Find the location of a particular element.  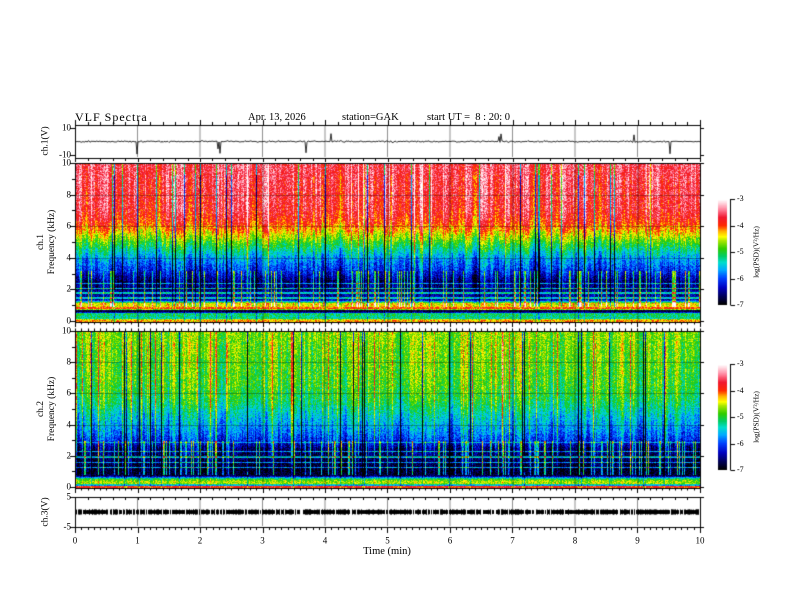

ch2-axis-line1: ch.2 is located at coordinates (41, 409).